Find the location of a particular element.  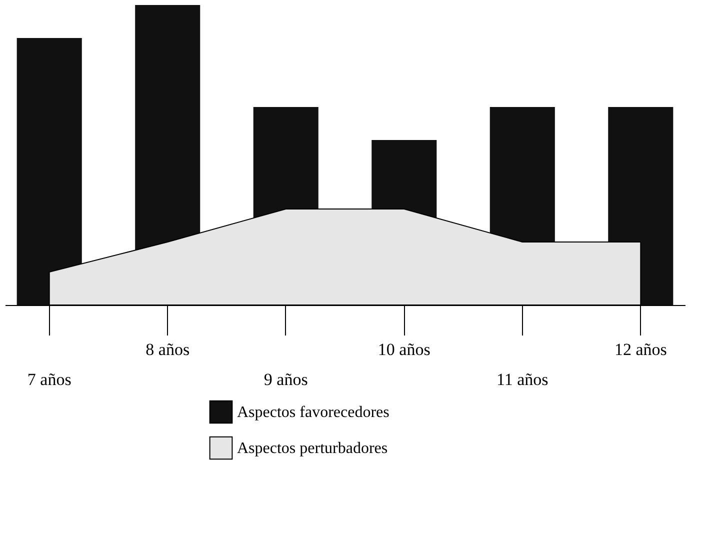

legend-label: Aspectos perturbadores is located at coordinates (312, 448).